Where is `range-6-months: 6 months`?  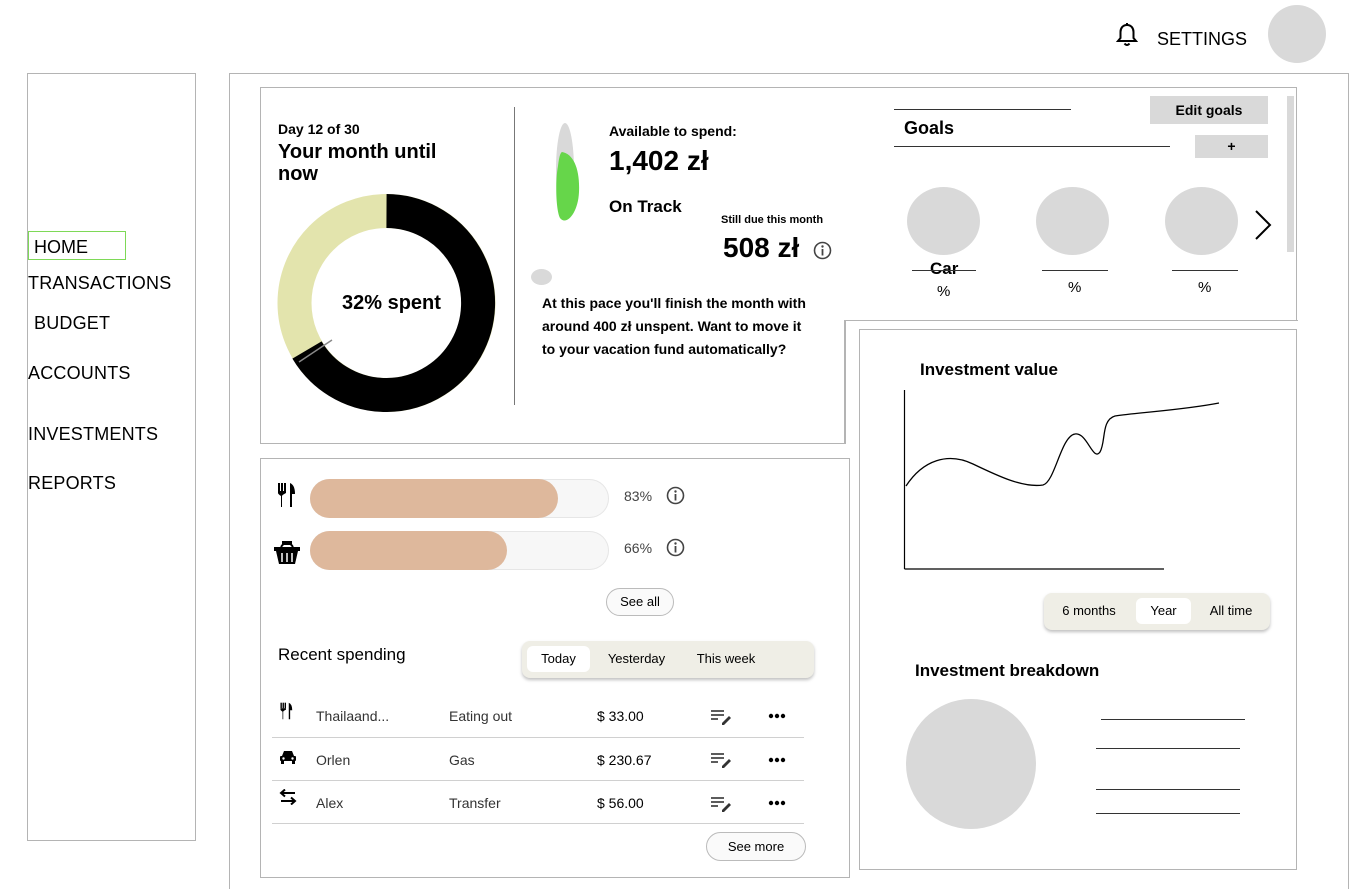 range-6-months: 6 months is located at coordinates (1089, 610).